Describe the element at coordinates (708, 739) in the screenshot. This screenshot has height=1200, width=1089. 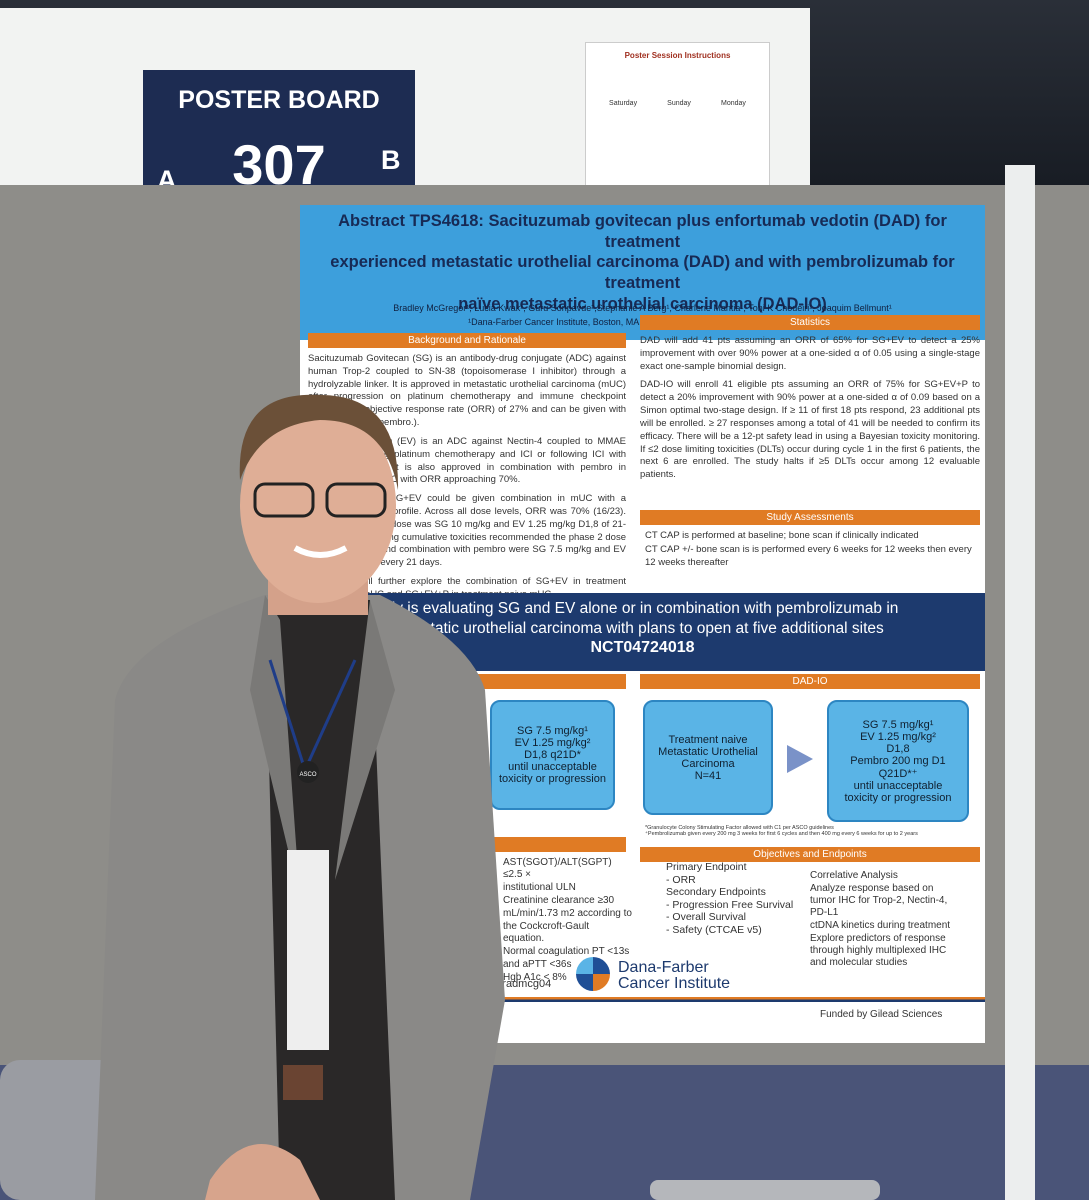
I see `text-line: Treatment naive` at that location.